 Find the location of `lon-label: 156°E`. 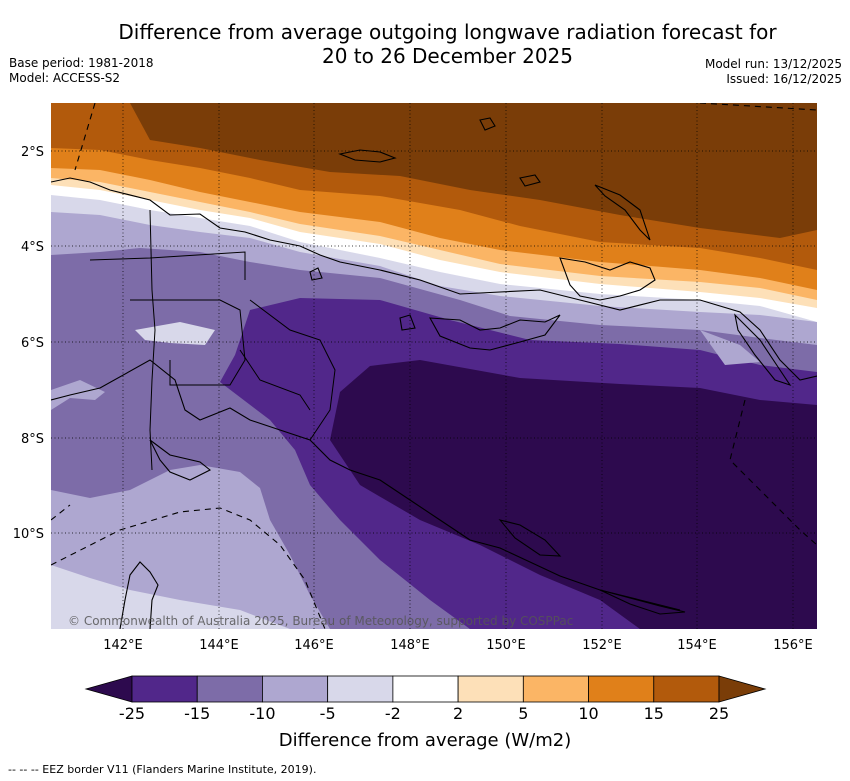

lon-label: 156°E is located at coordinates (793, 645).